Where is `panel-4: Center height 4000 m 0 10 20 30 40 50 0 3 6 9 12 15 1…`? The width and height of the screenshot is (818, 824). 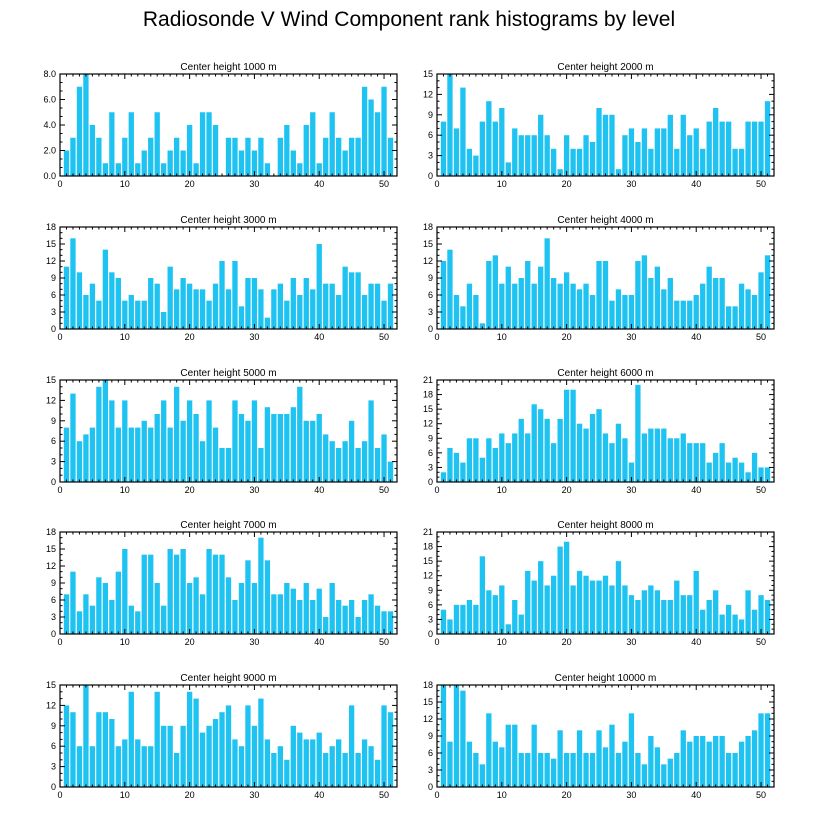 panel-4: Center height 4000 m 0 10 20 30 40 50 0 3 6 9 12 15 1… is located at coordinates (599, 278).